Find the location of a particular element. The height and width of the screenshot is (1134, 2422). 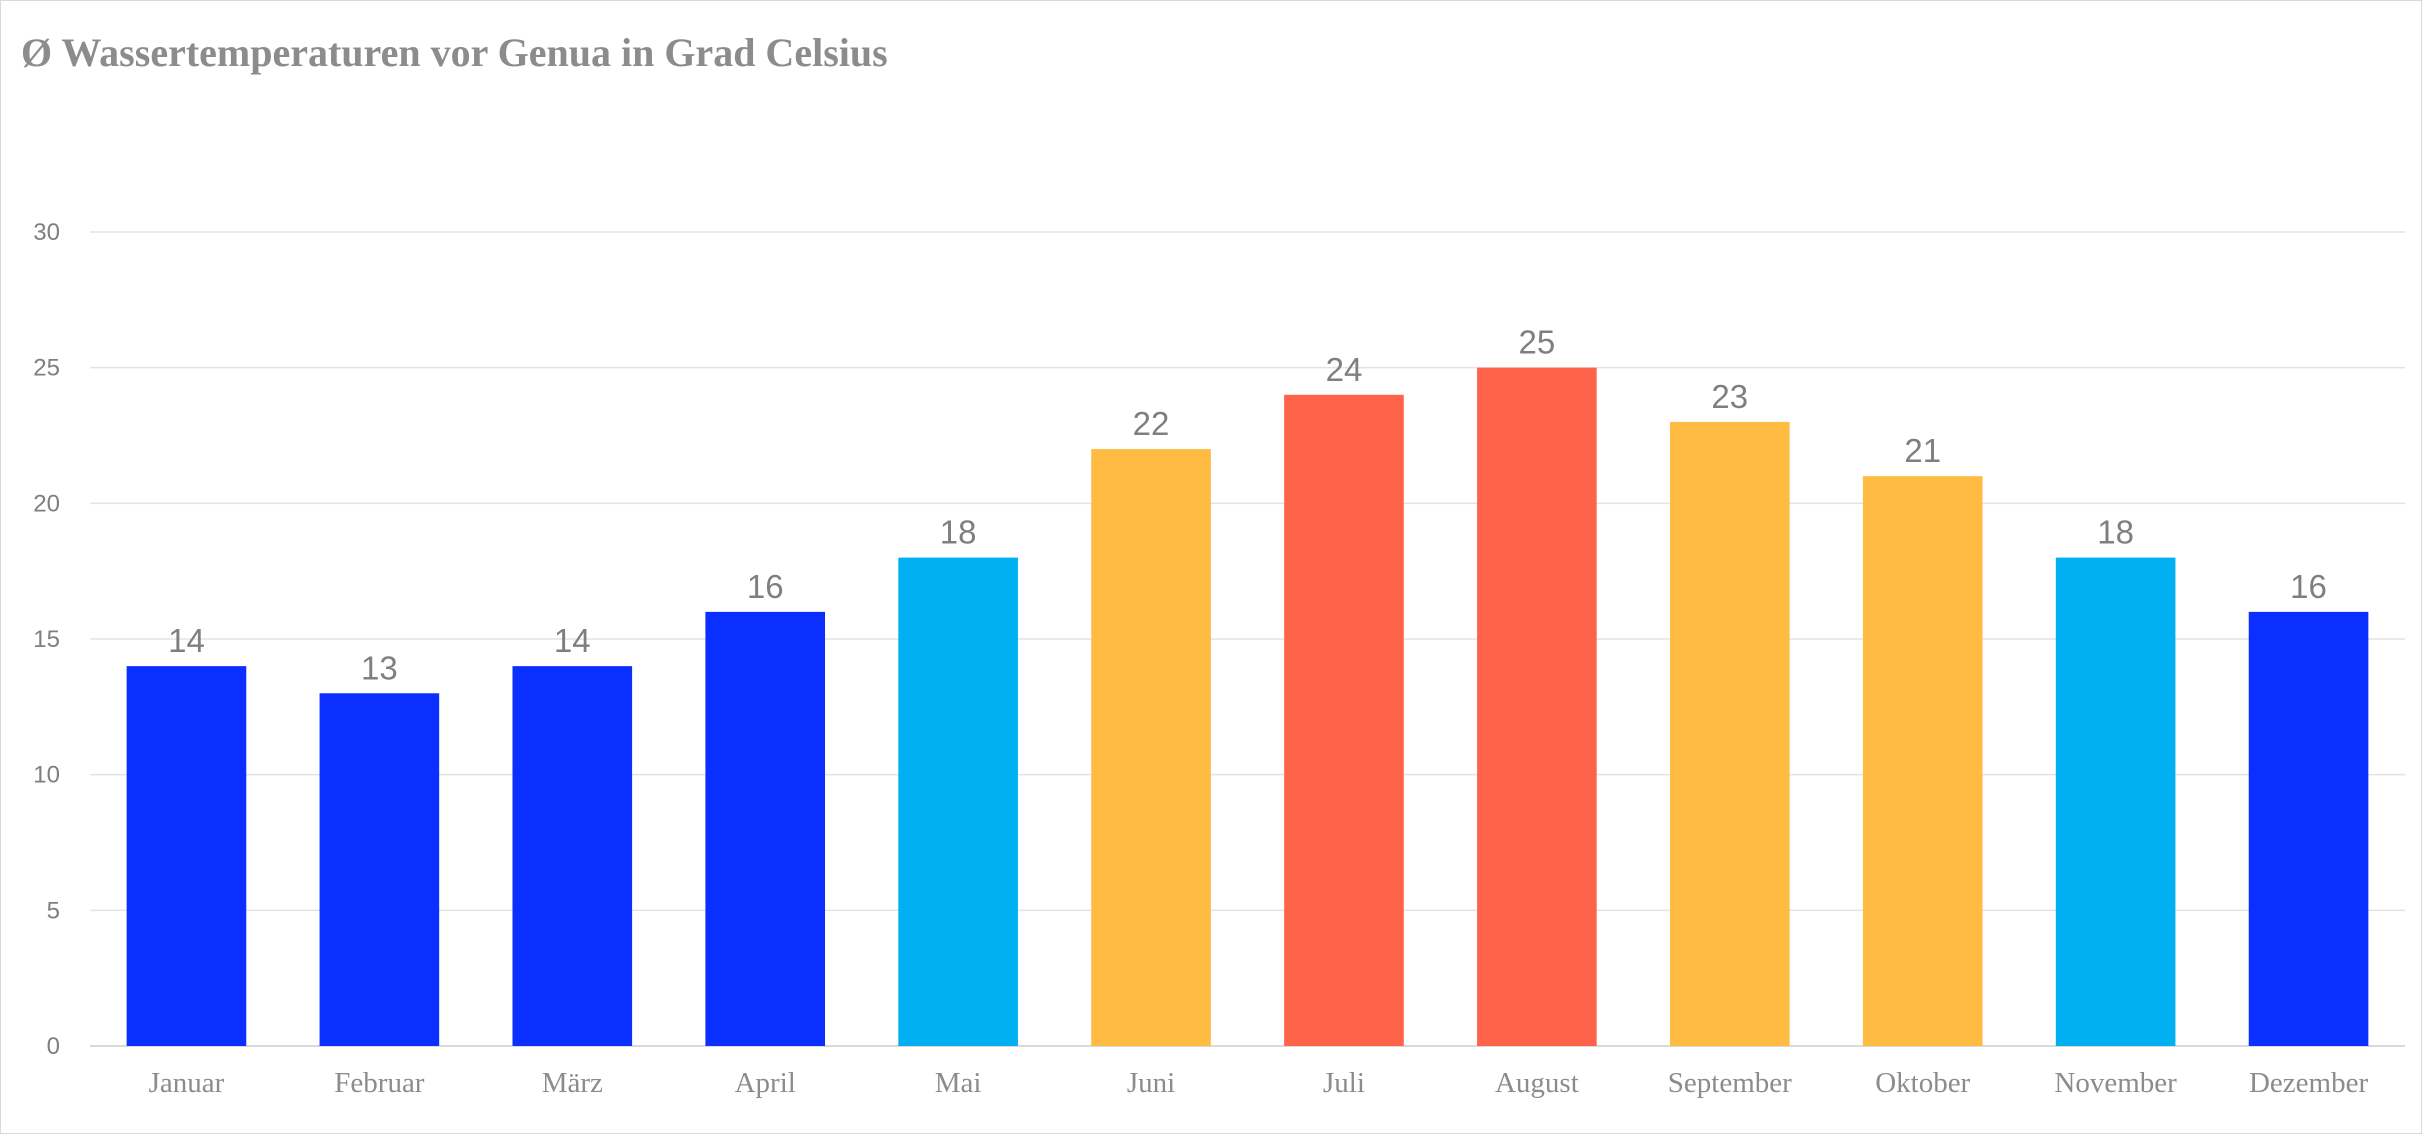

x-tick-label: Januar is located at coordinates (187, 1083).